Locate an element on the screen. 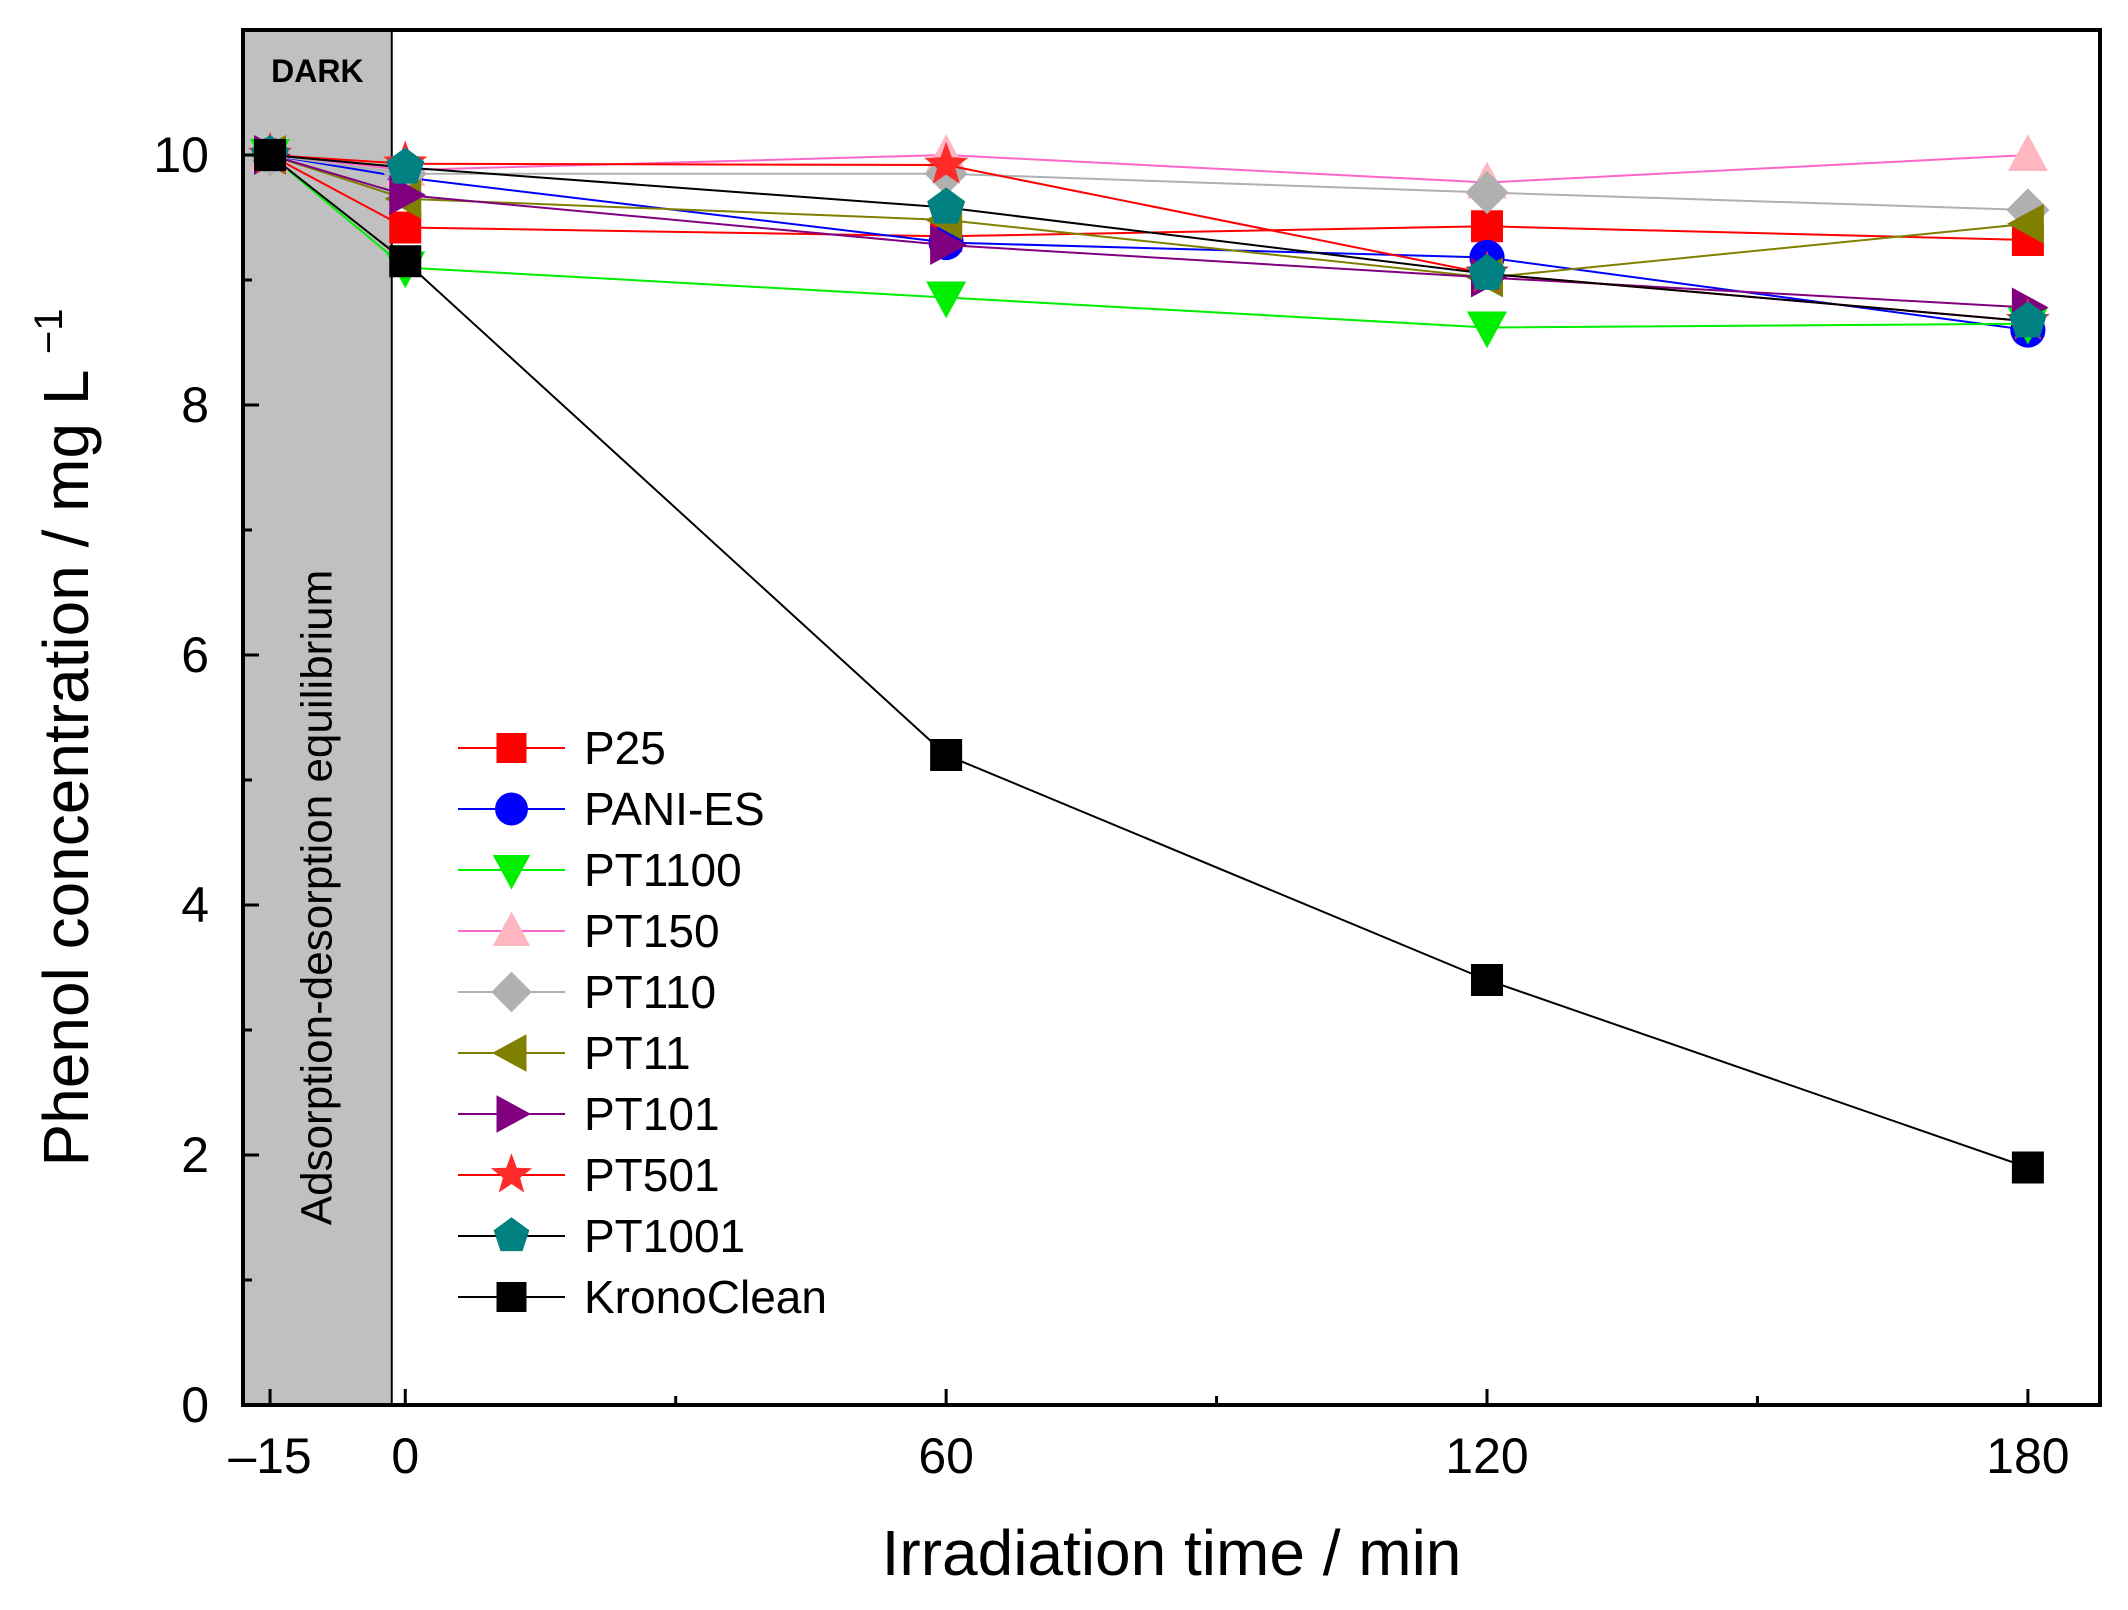  x-tick-label: 120 is located at coordinates (1486, 1456).